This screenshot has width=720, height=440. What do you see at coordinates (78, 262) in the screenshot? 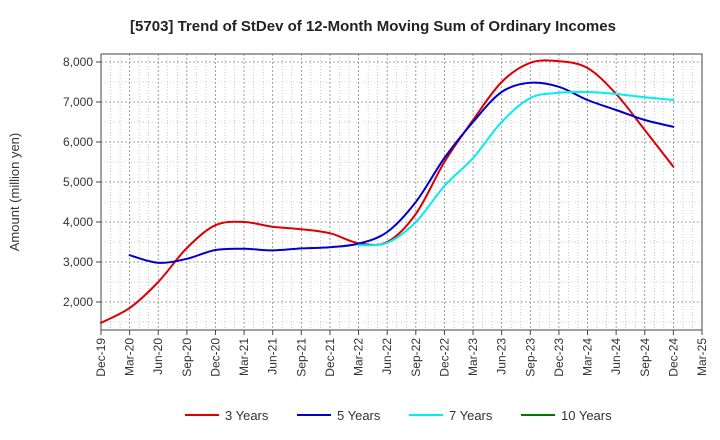
I see `y-tick-label: 3,000` at bounding box center [78, 262].